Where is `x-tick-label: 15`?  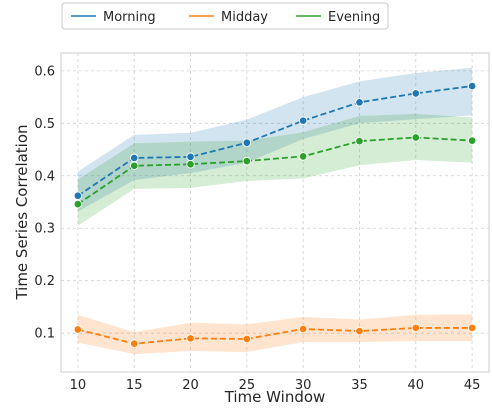 x-tick-label: 15 is located at coordinates (134, 385).